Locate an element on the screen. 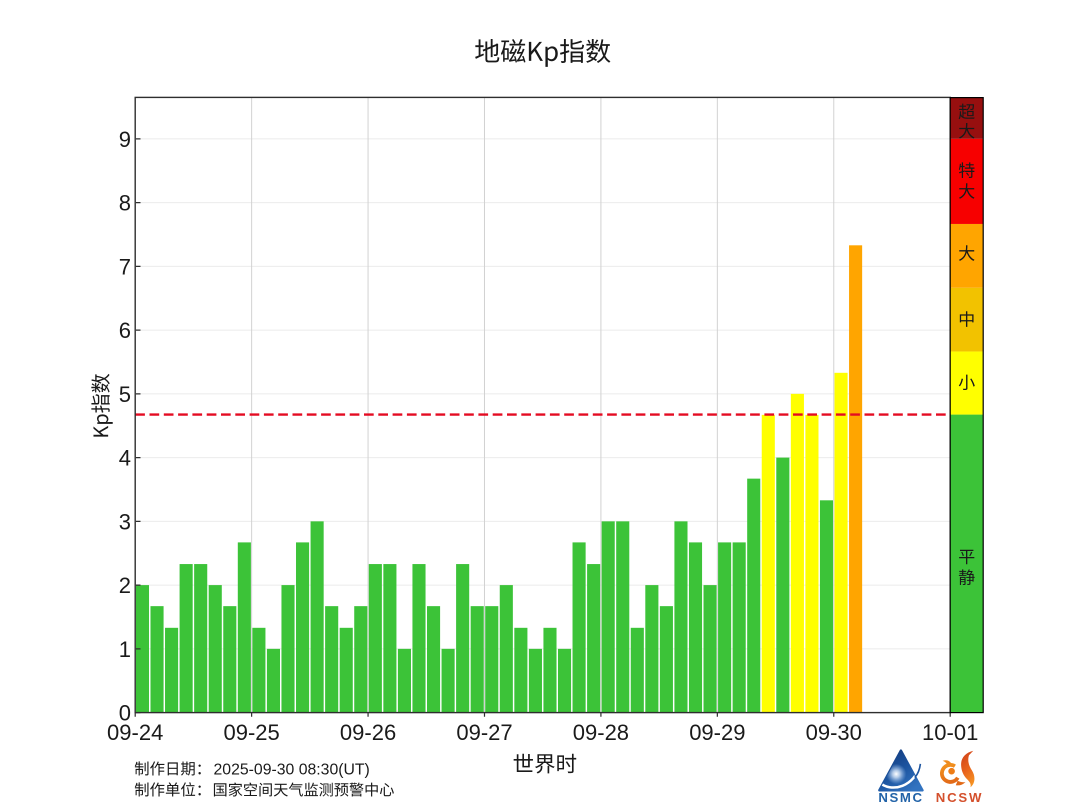 Image resolution: width=1080 pixels, height=810 pixels. svg-text: 0 is located at coordinates (125, 713).